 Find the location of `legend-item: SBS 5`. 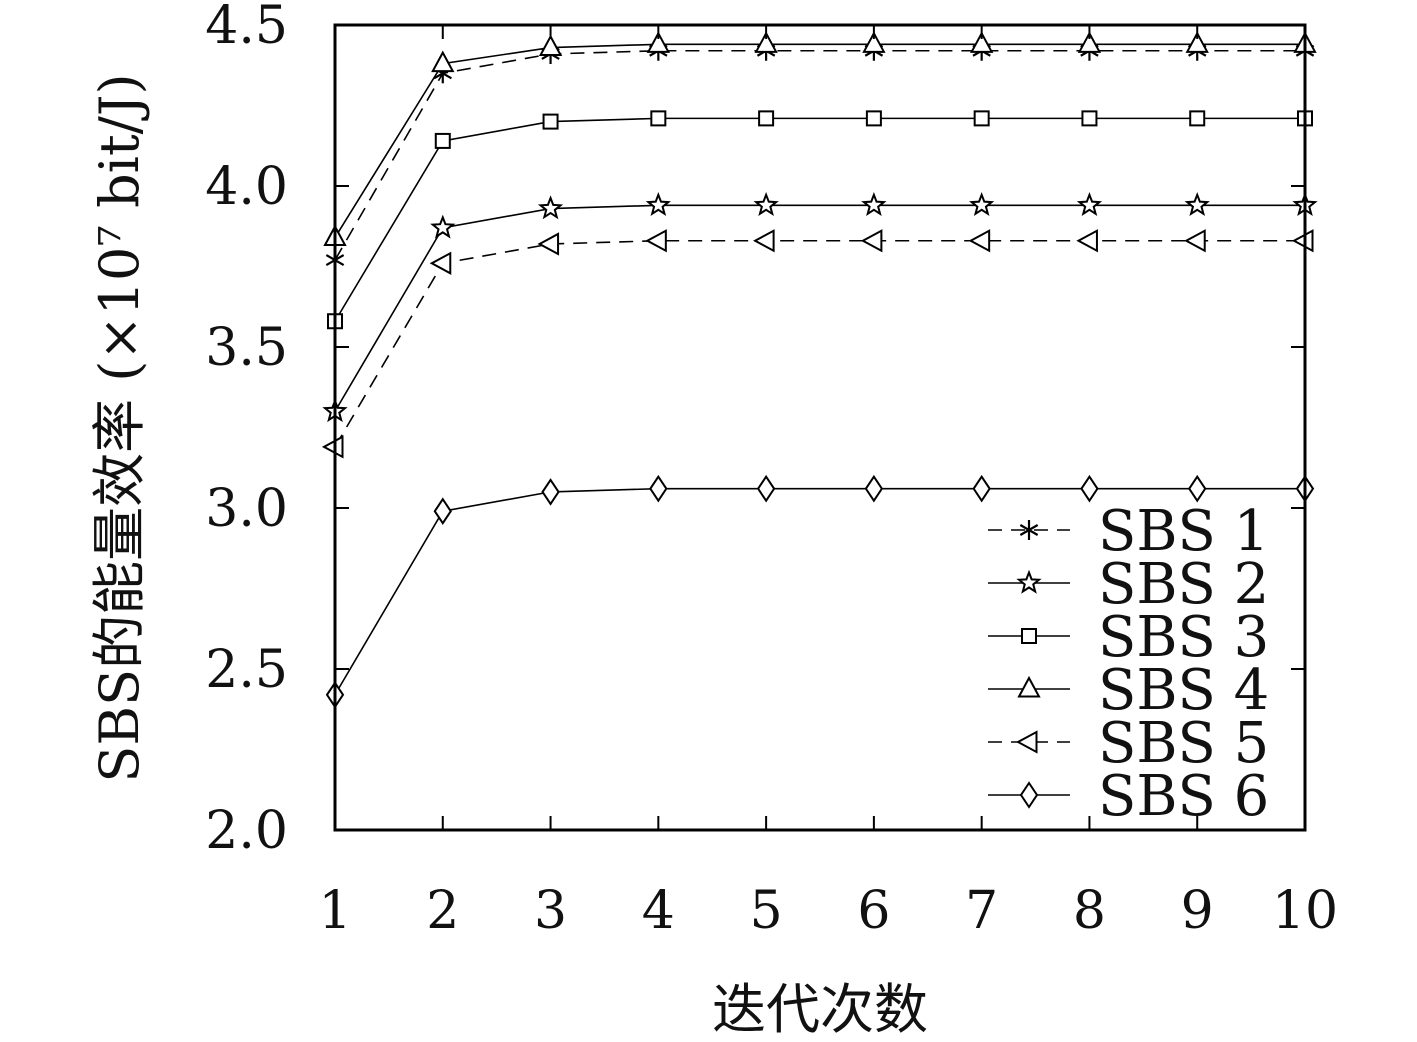

legend-item: SBS 5 is located at coordinates (1128, 743).